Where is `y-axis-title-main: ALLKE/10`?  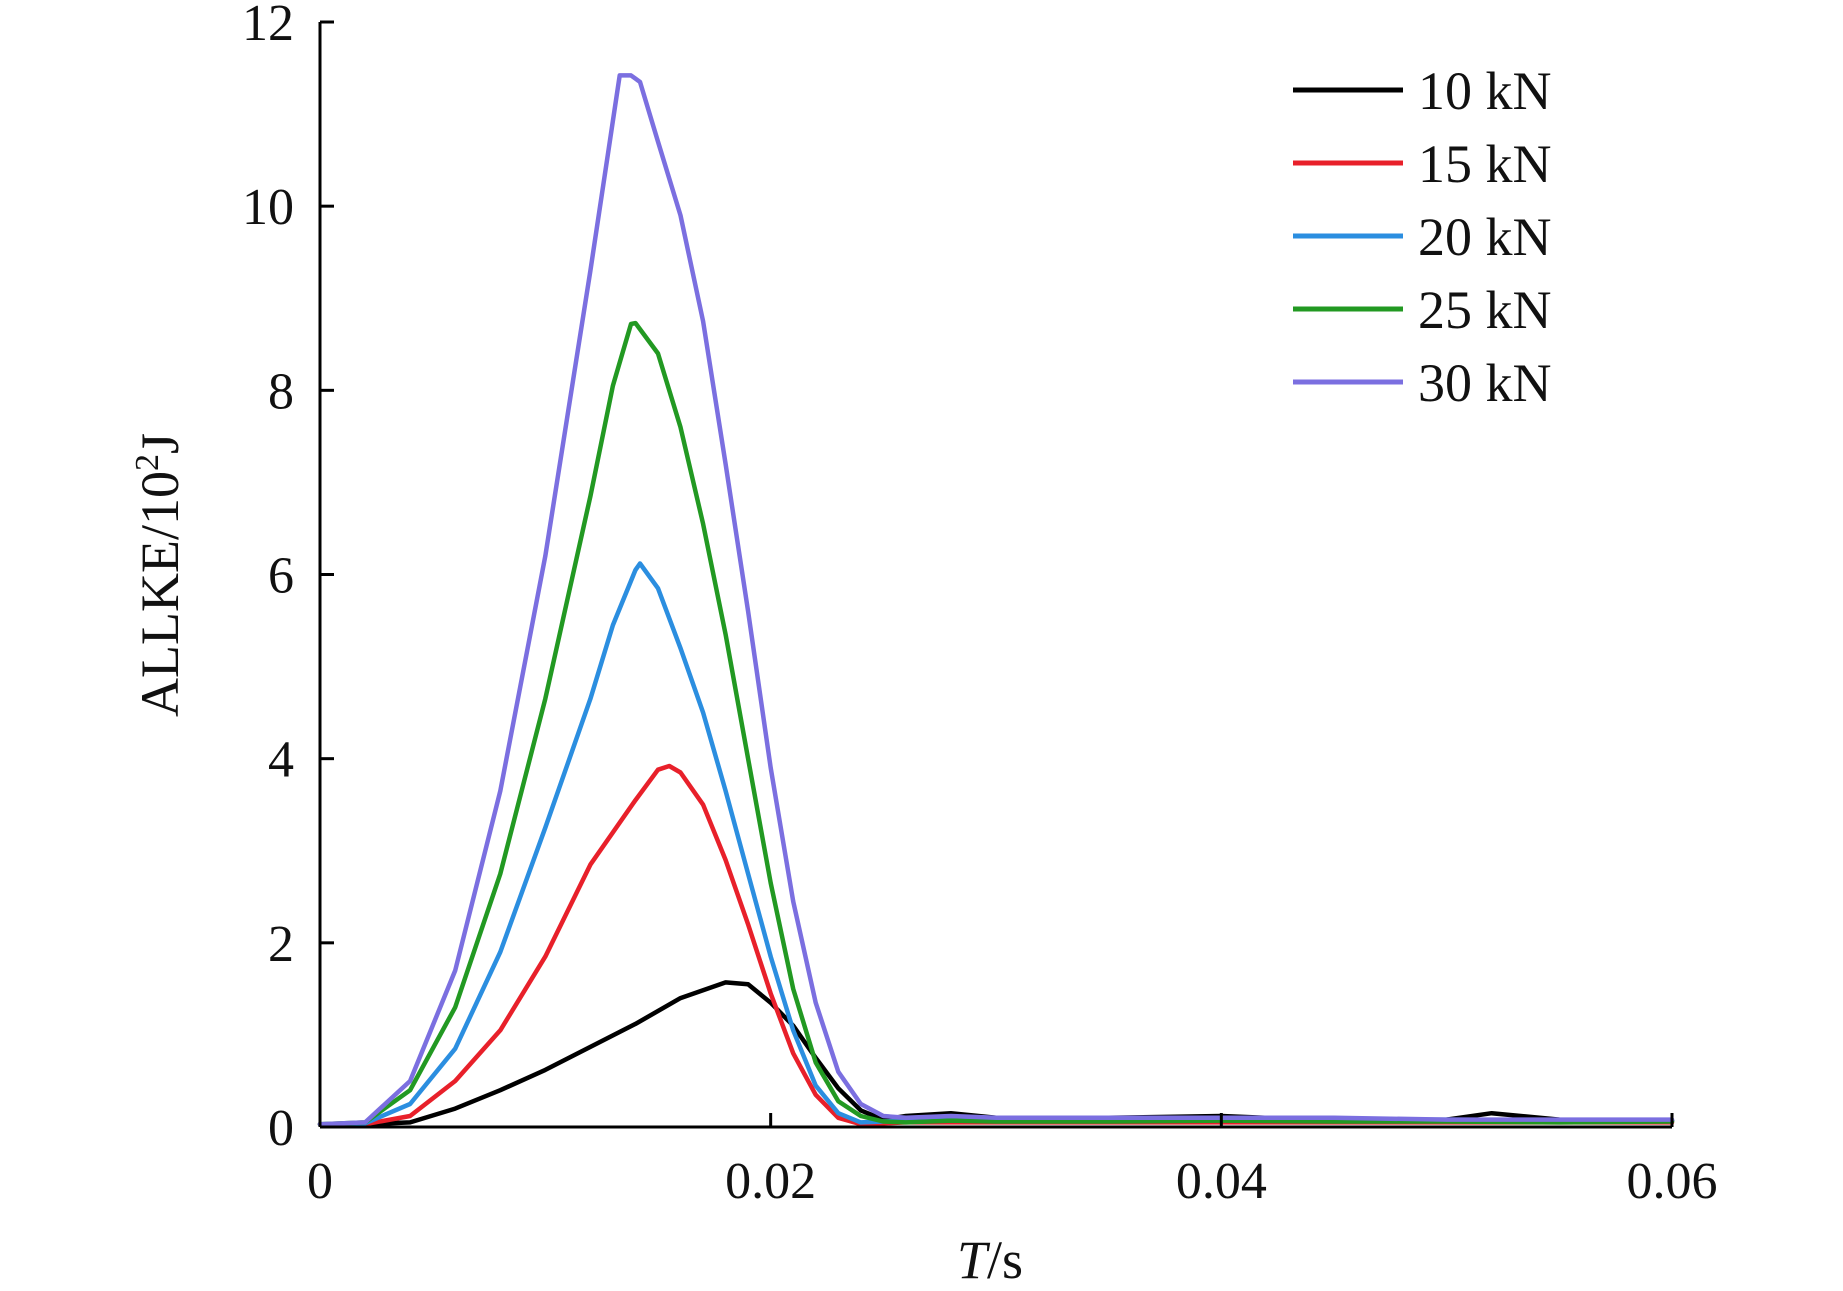
y-axis-title-main: ALLKE/10 is located at coordinates (160, 594).